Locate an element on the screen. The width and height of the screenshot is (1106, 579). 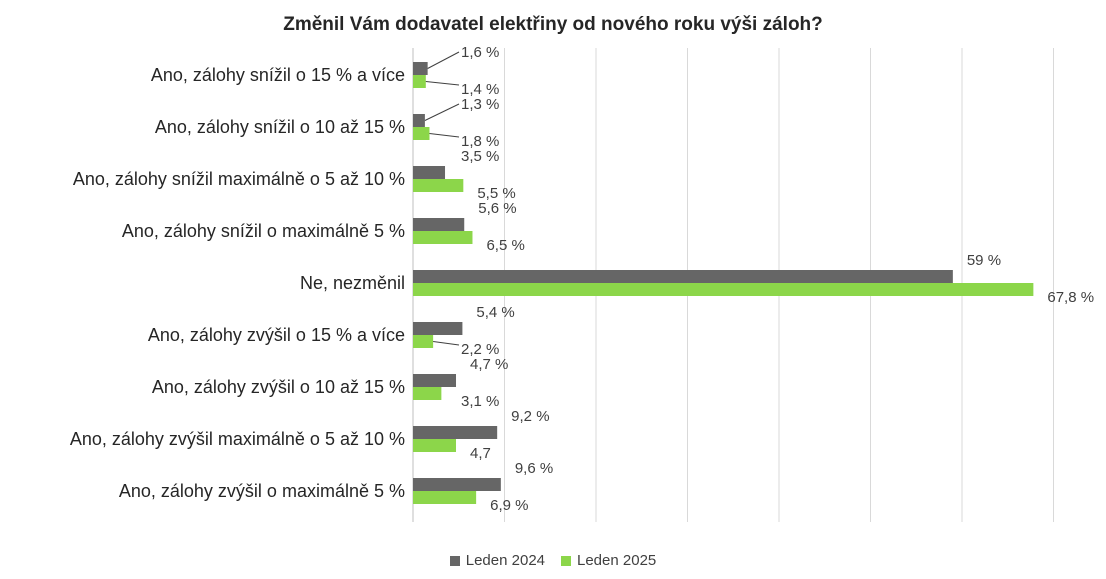
data-label-2025: 1,8 % is located at coordinates (480, 141).